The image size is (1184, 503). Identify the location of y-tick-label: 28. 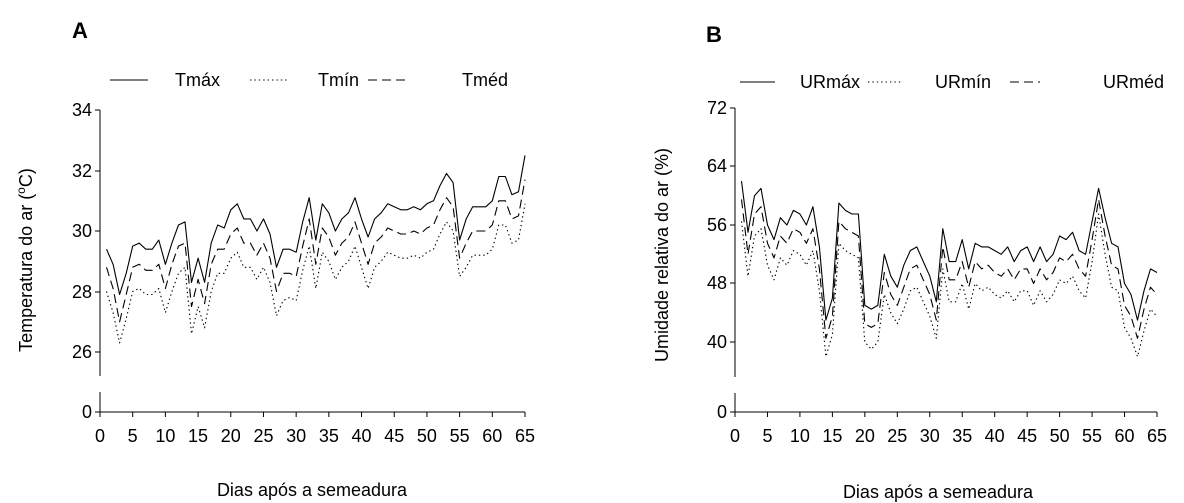
(82, 292).